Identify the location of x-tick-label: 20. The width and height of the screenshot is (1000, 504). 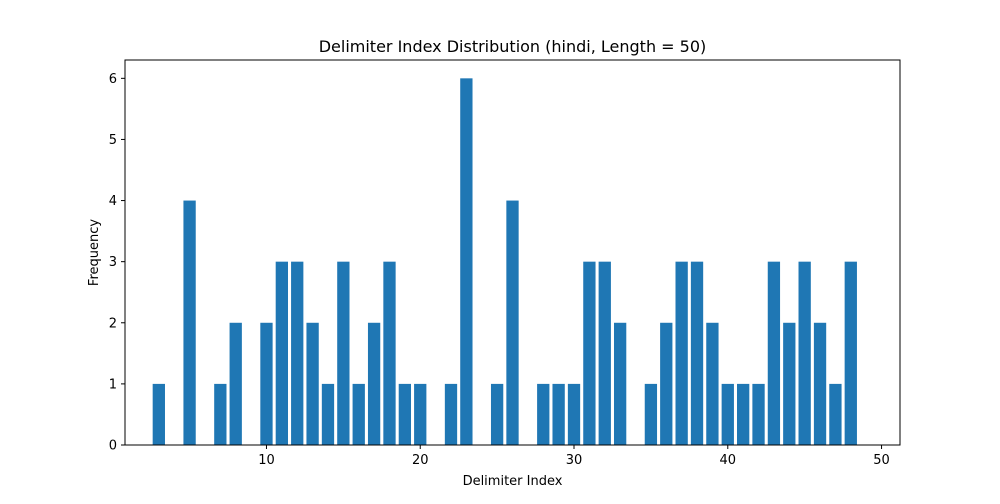
(420, 460).